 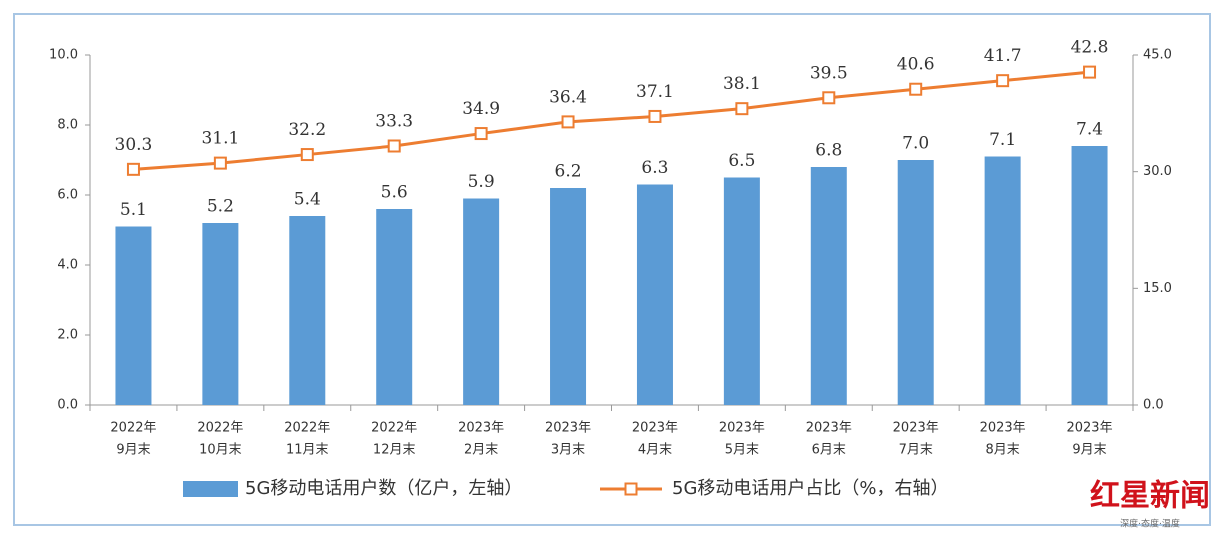 I want to click on line-value-label: 41.7, so click(x=1003, y=56).